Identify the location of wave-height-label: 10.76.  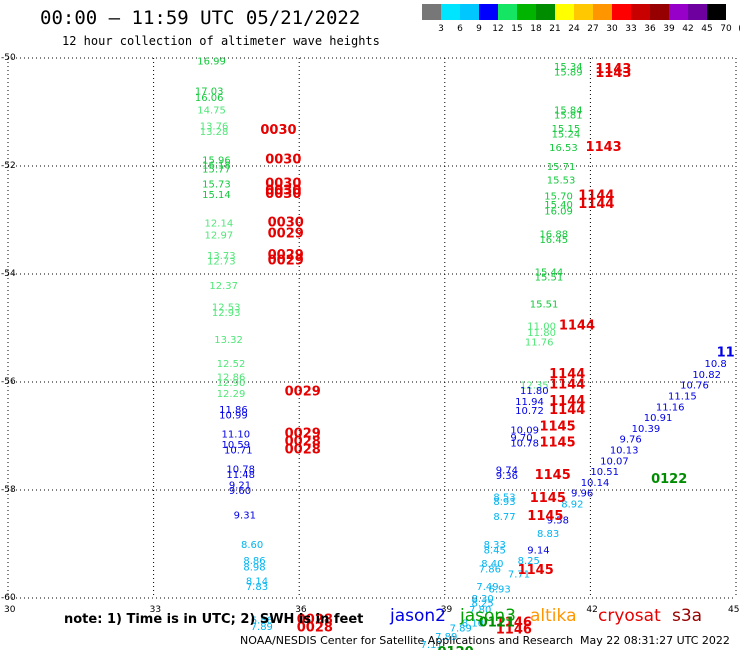
(694, 386).